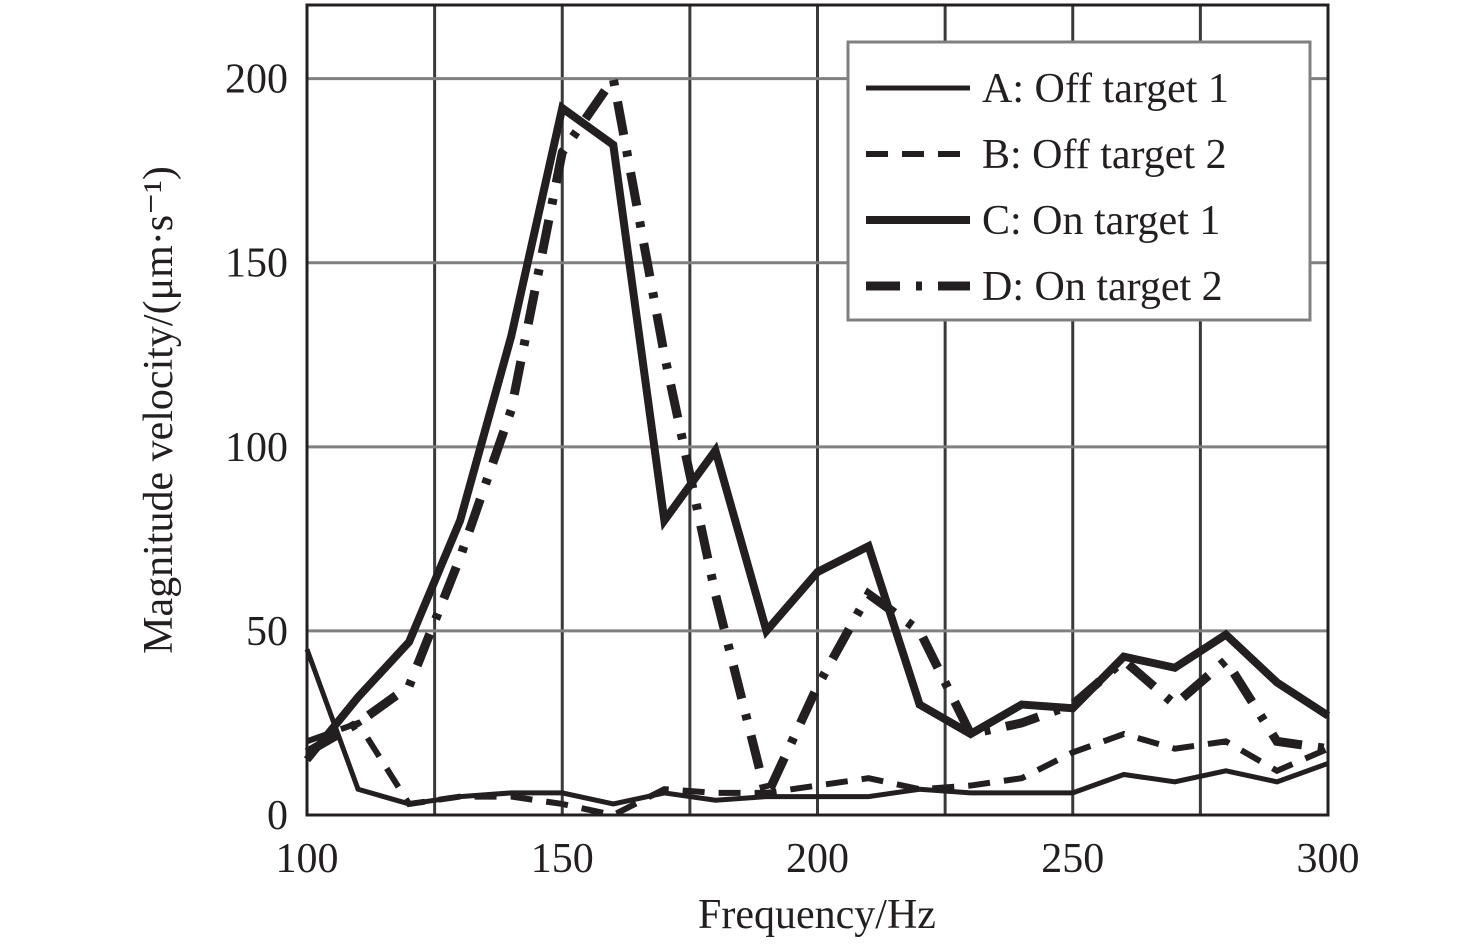 The image size is (1476, 951). I want to click on legend-label: B: Off target 2, so click(1104, 155).